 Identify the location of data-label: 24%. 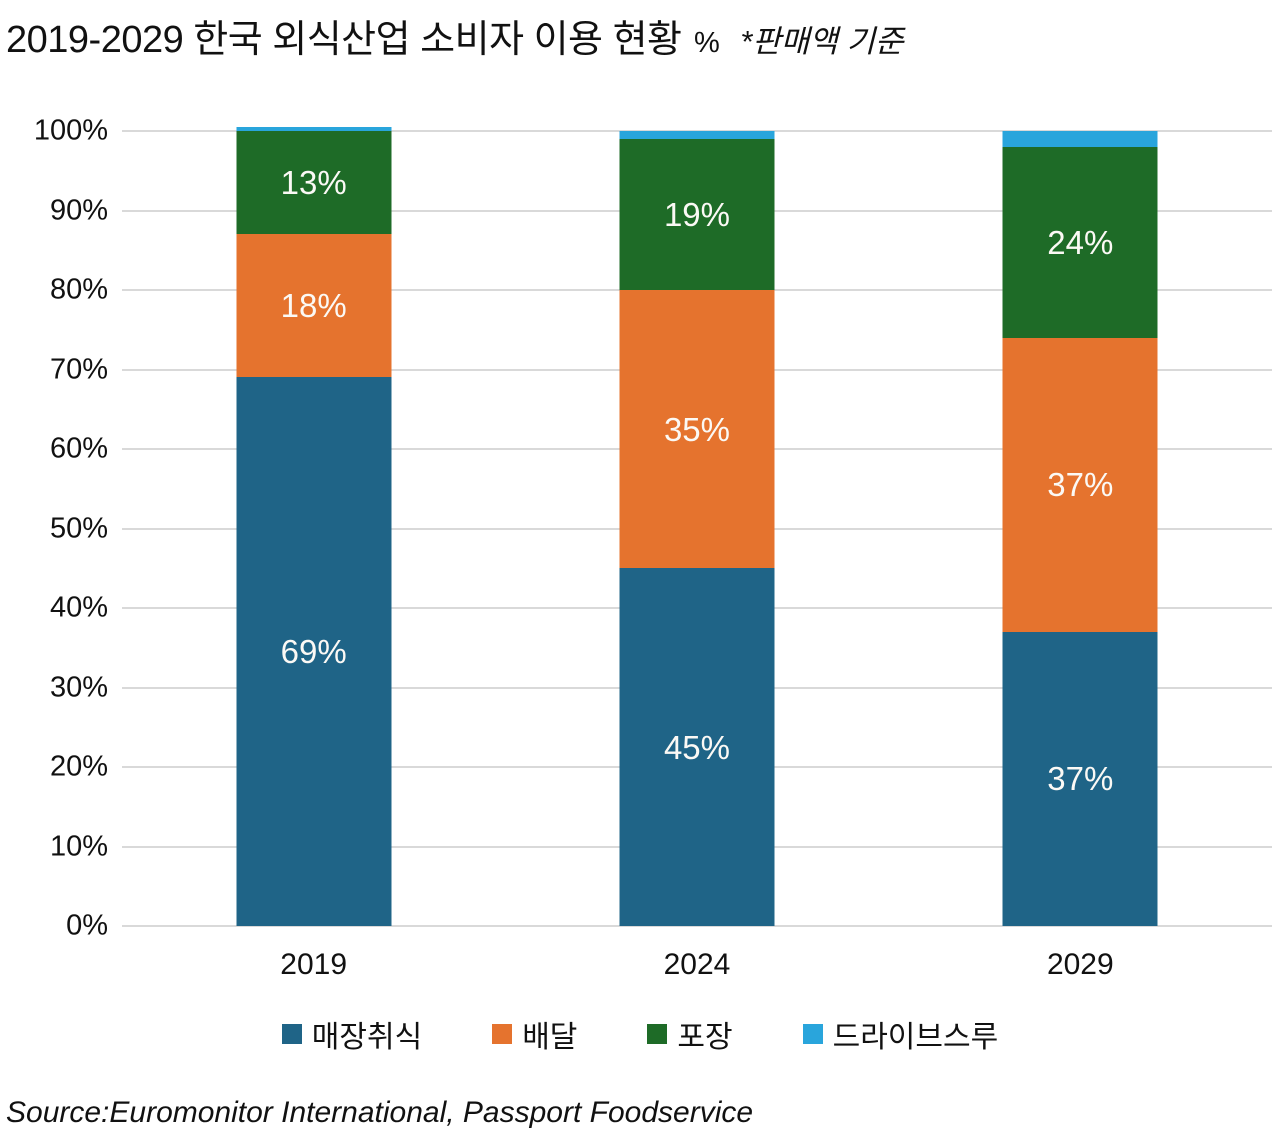
(1080, 242).